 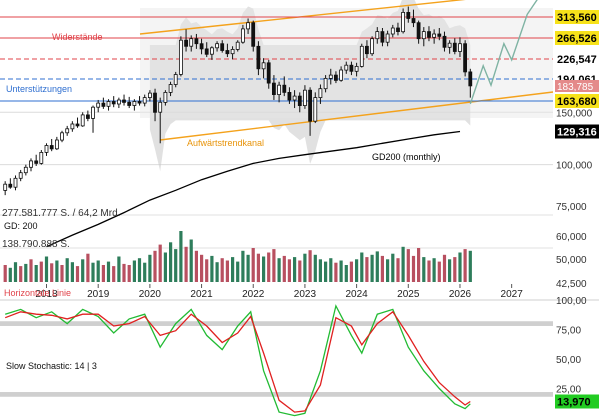 What do you see at coordinates (356, 116) in the screenshot?
I see `channel-lower-line` at bounding box center [356, 116].